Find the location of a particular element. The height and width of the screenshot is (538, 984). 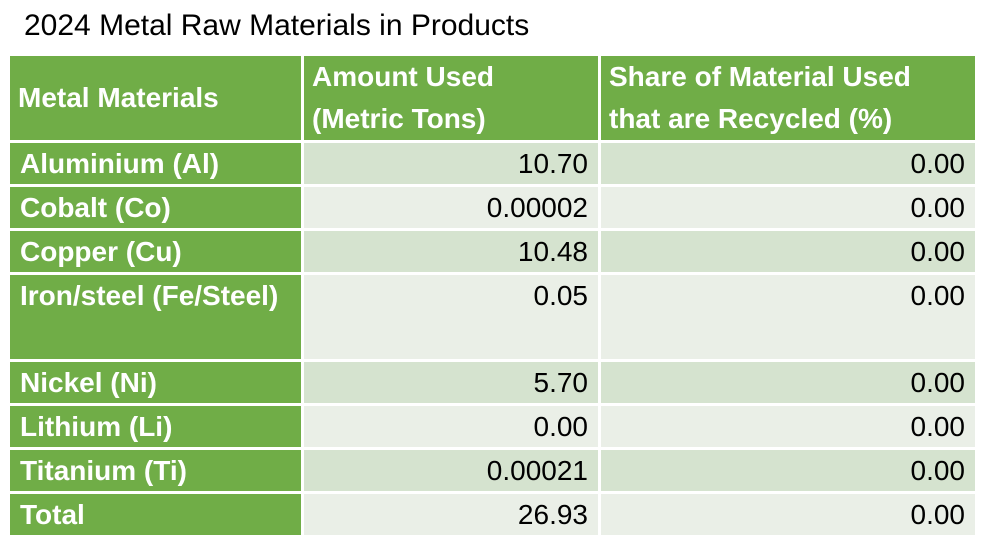

material-name: Cobalt (Co) is located at coordinates (155, 207).